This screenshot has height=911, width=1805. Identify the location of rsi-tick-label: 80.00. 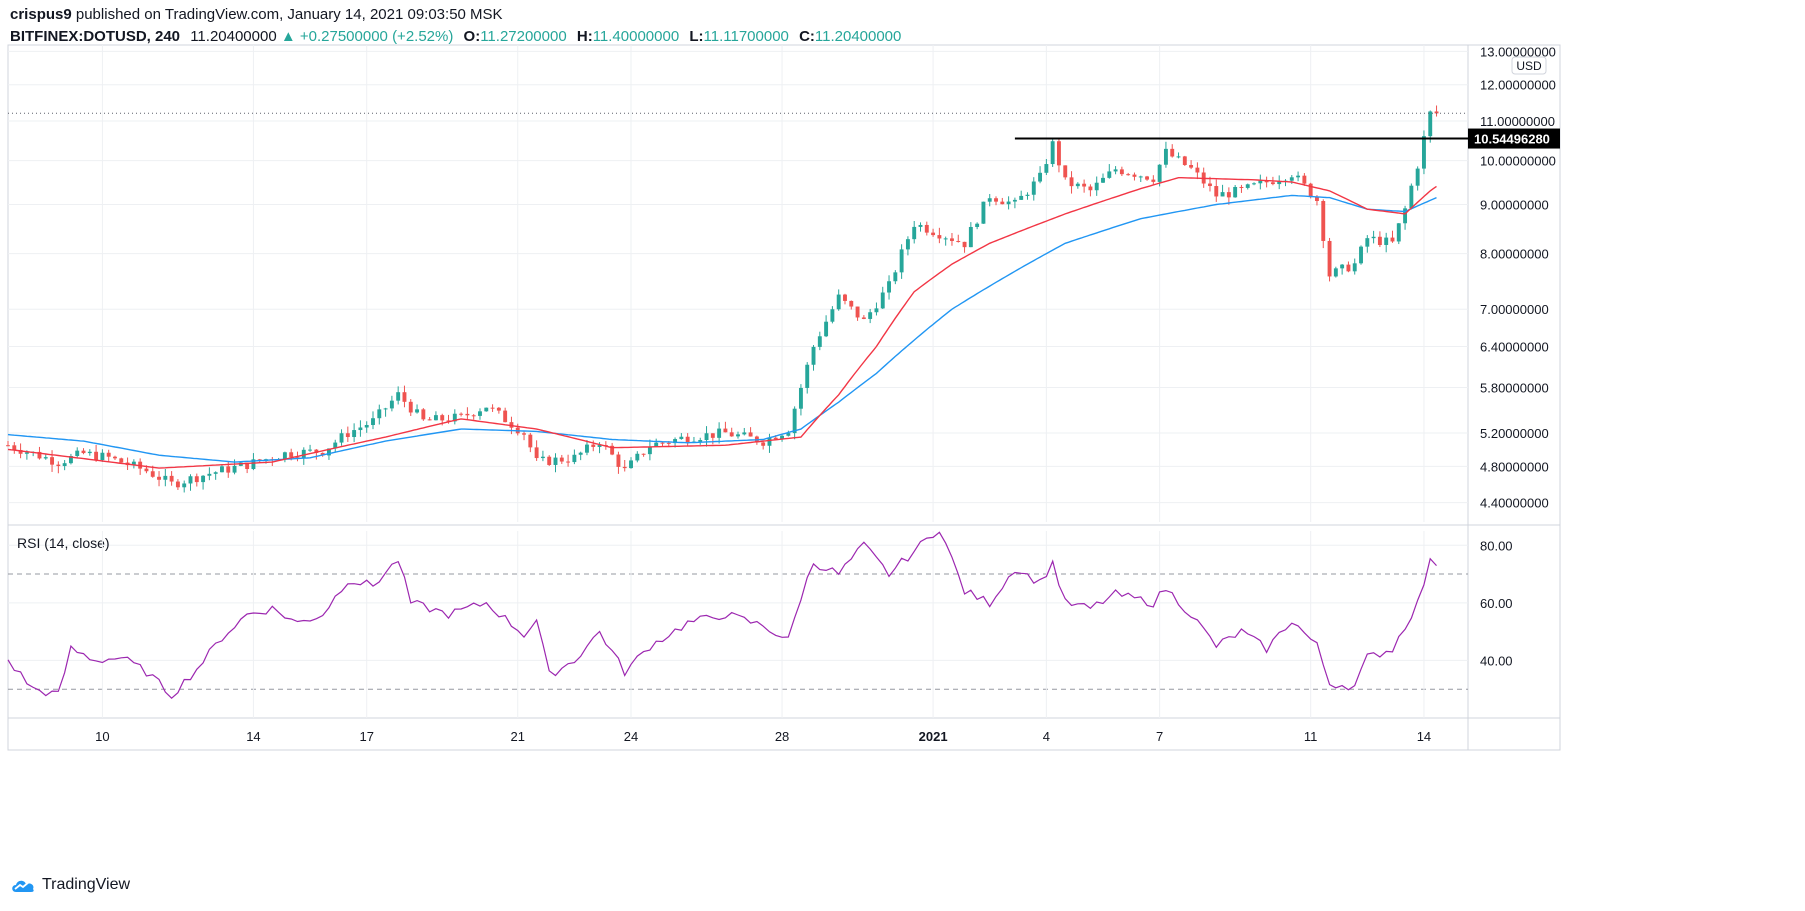
(1496, 545).